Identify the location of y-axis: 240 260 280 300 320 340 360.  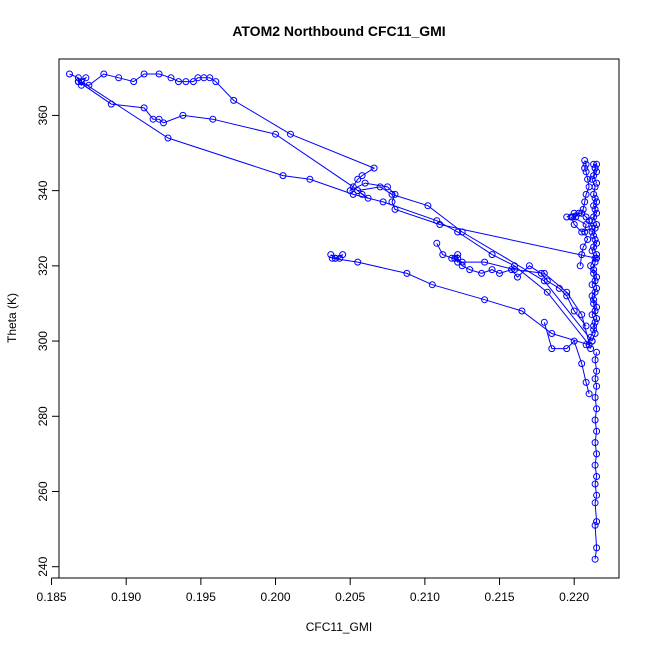
(48, 341).